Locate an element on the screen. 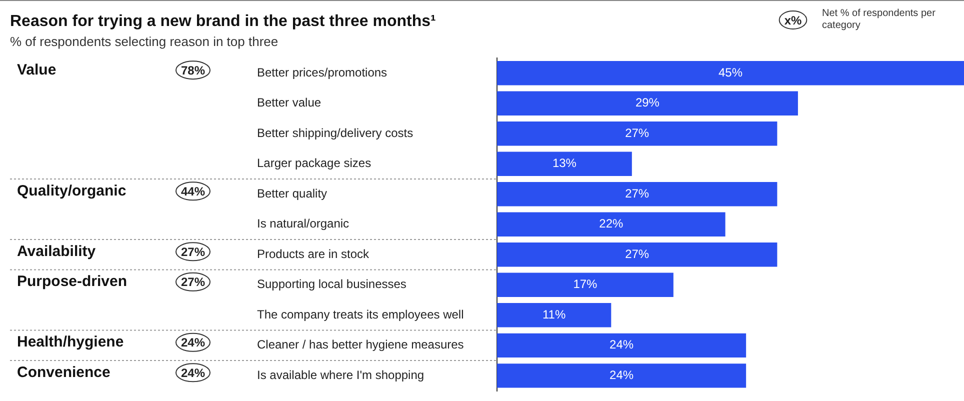 The height and width of the screenshot is (401, 964). text: 44% is located at coordinates (193, 191).